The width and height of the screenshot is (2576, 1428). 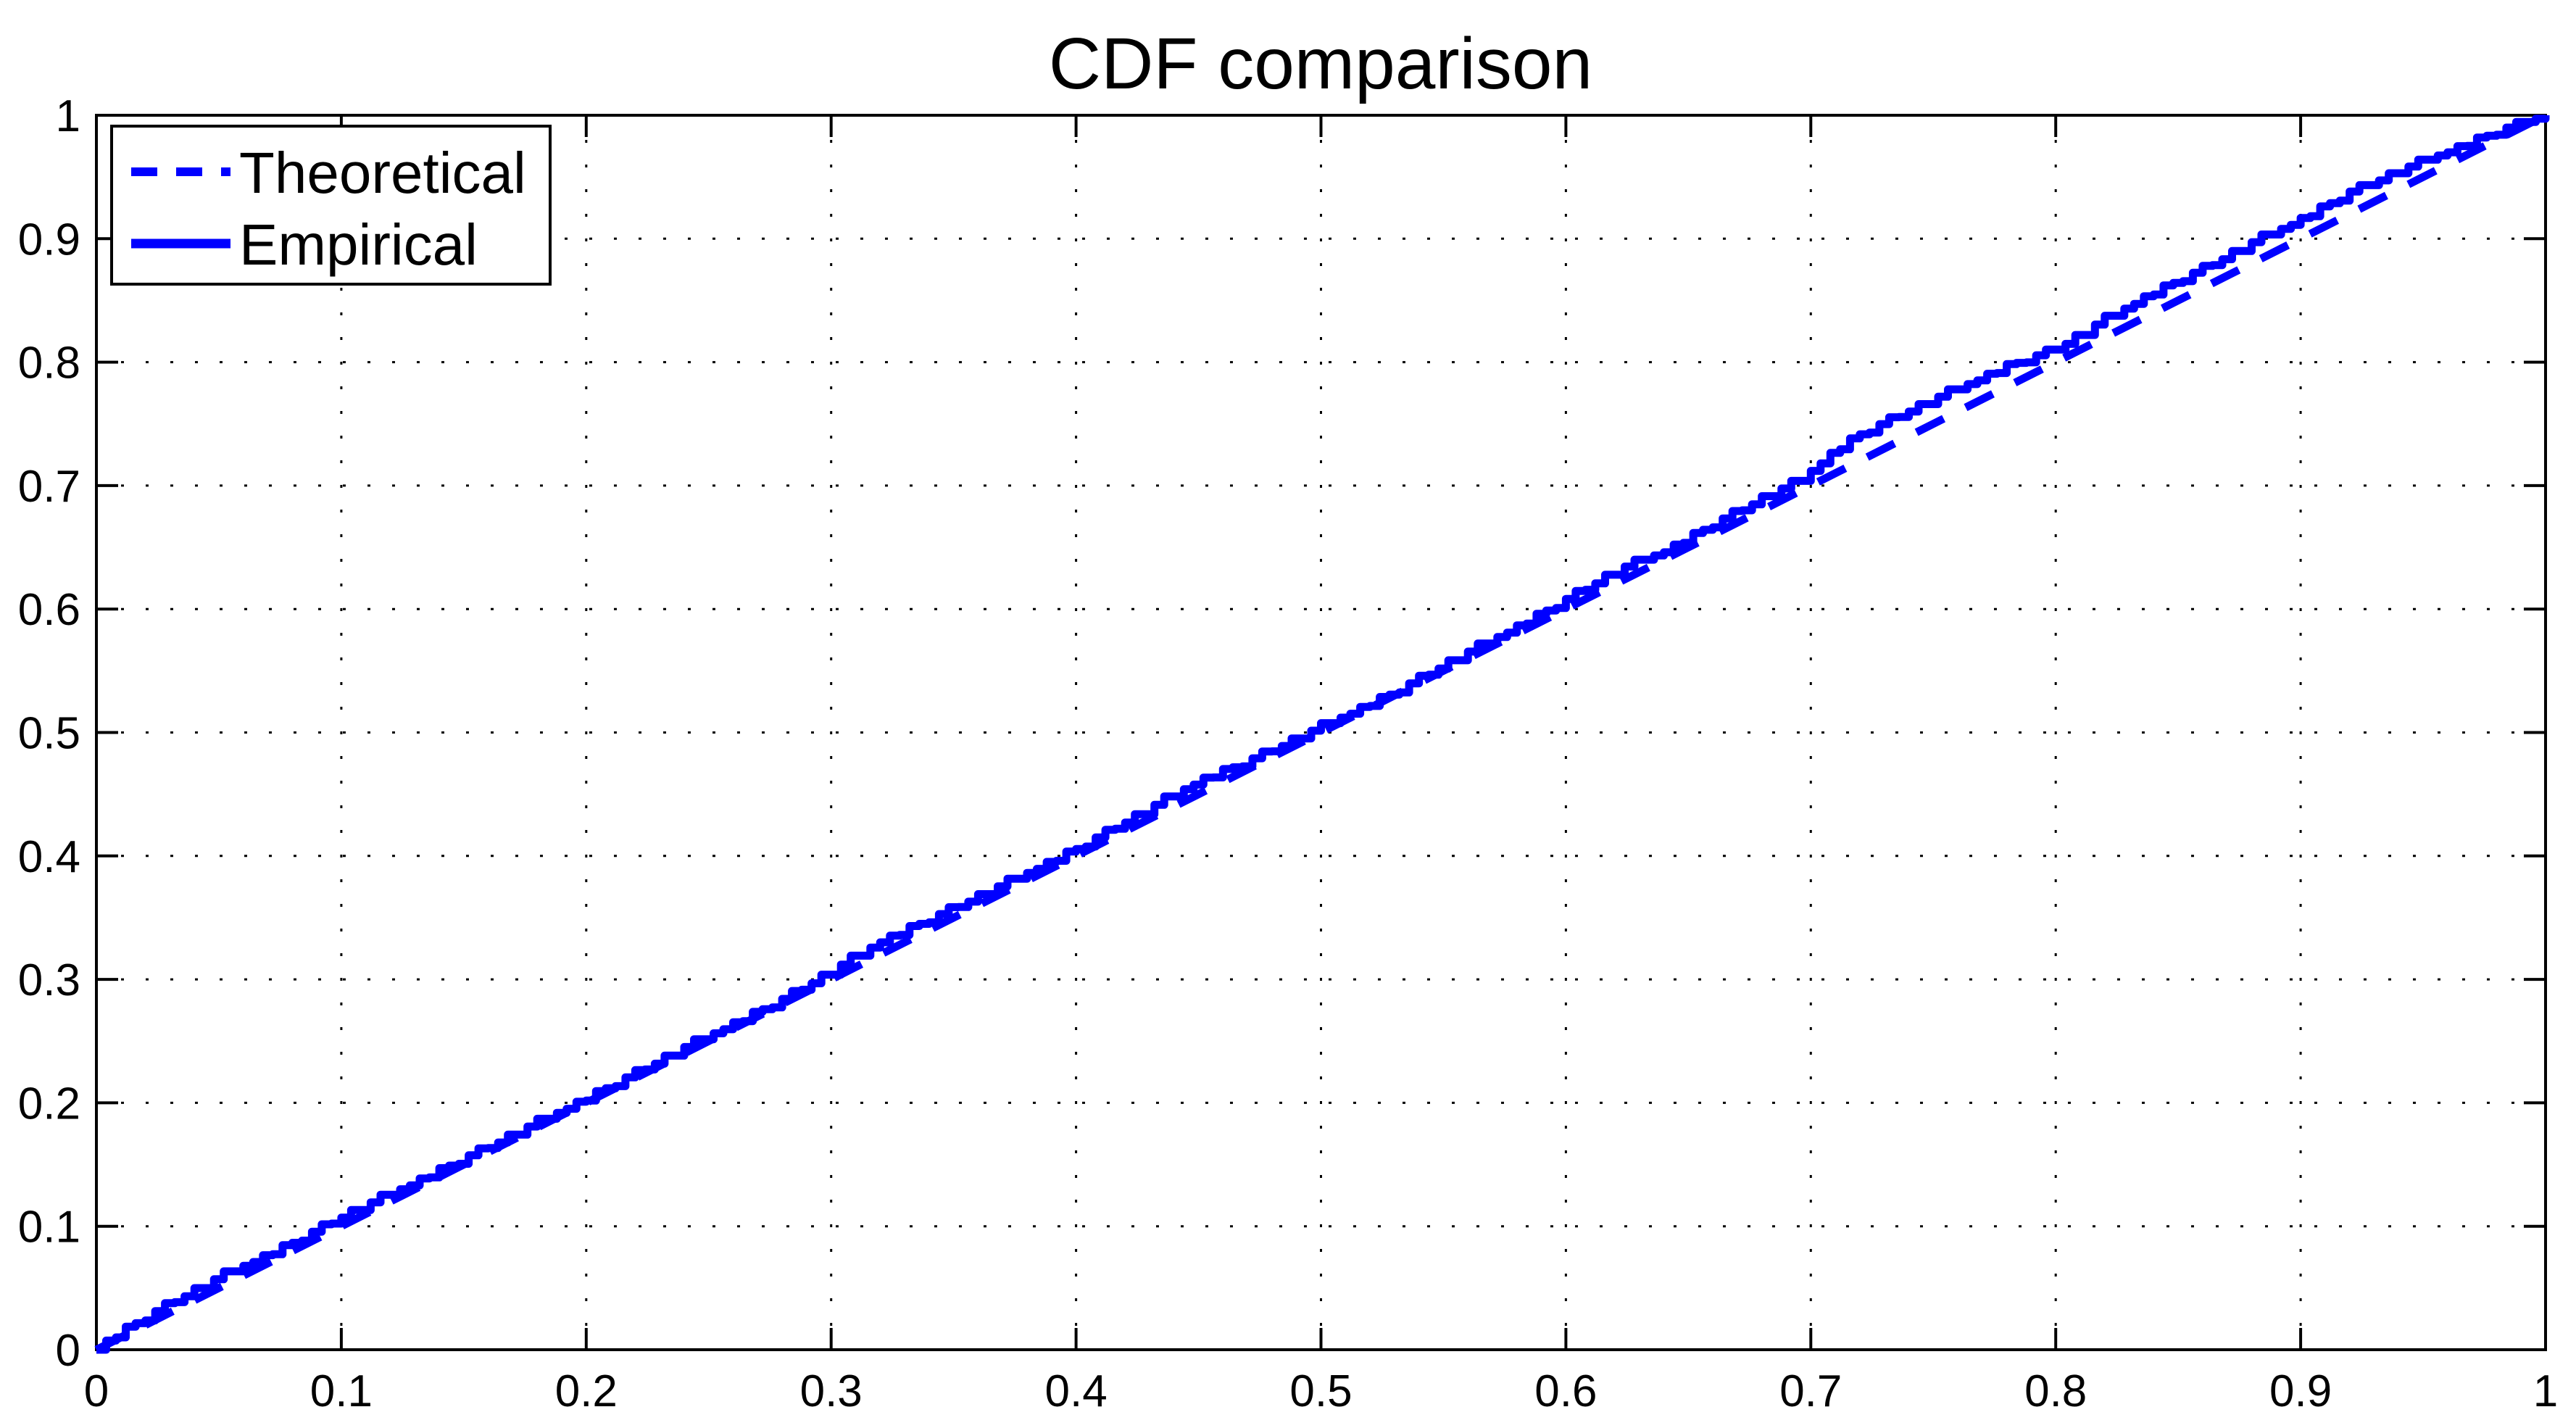 What do you see at coordinates (2545, 1391) in the screenshot?
I see `x-tick-label: 1` at bounding box center [2545, 1391].